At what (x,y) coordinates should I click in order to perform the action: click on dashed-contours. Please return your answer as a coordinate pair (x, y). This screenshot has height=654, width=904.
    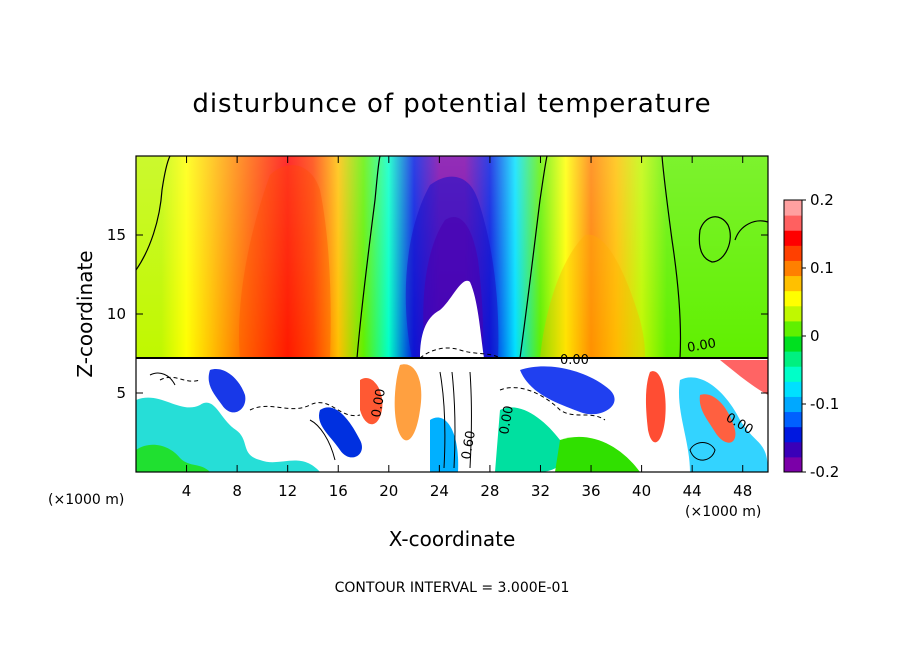
    Looking at the image, I should click on (382, 384).